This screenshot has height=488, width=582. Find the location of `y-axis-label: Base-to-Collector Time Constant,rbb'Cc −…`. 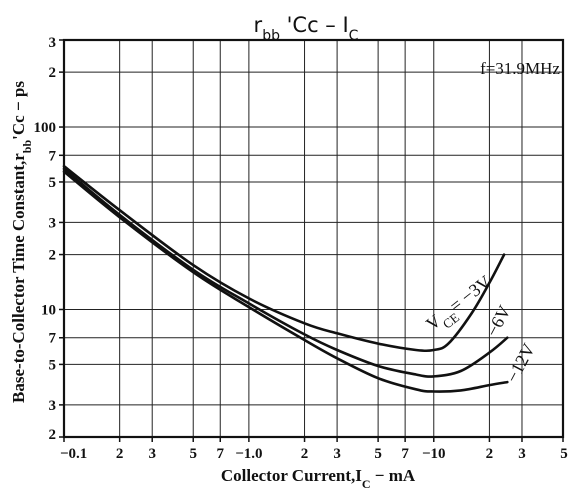

y-axis-label: Base-to-Collector Time Constant,rbb'Cc −… is located at coordinates (21, 242).